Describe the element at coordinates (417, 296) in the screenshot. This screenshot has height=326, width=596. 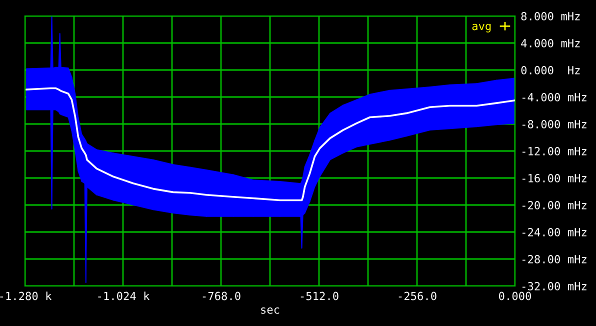
I see `x-tick-label: -256.0` at that location.